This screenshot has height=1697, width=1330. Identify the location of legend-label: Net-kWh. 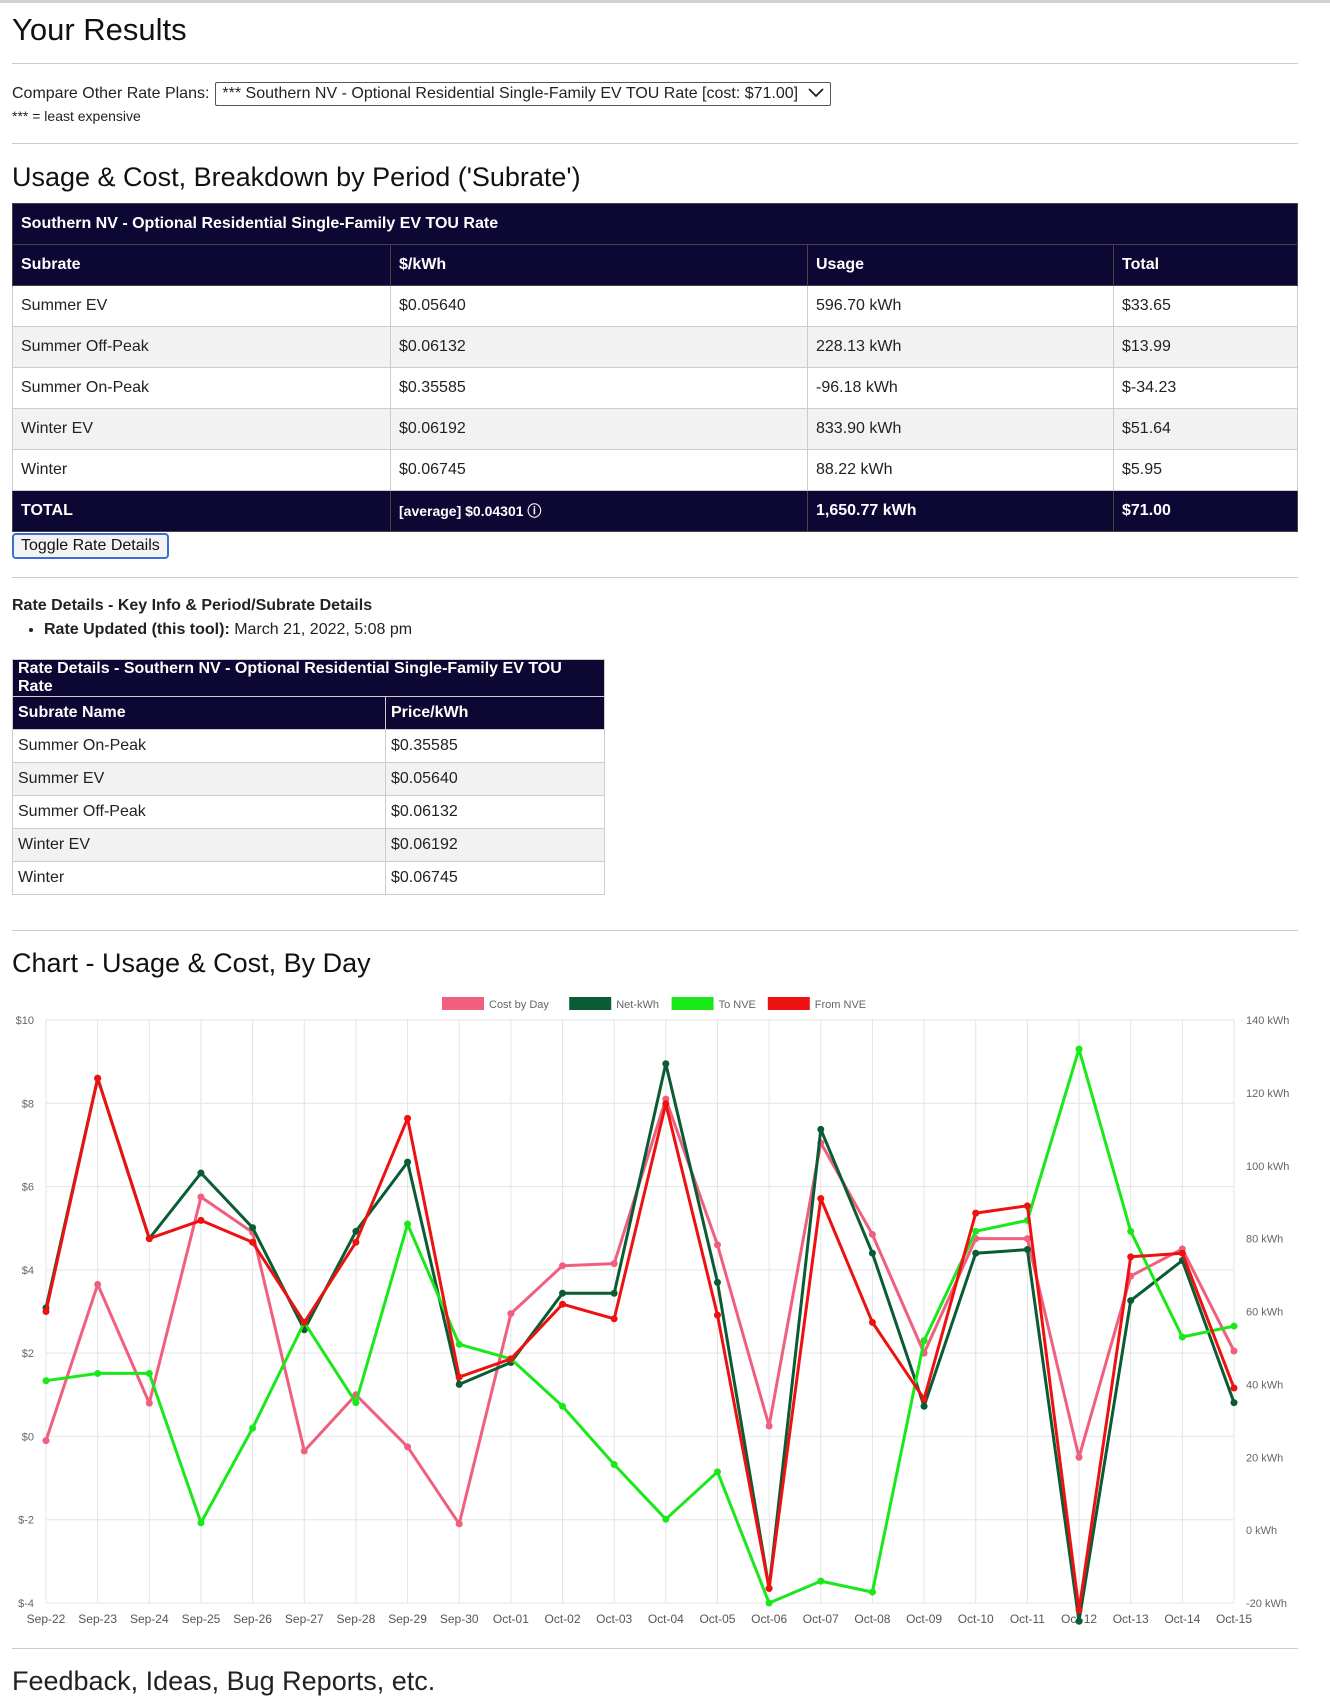
(637, 1005).